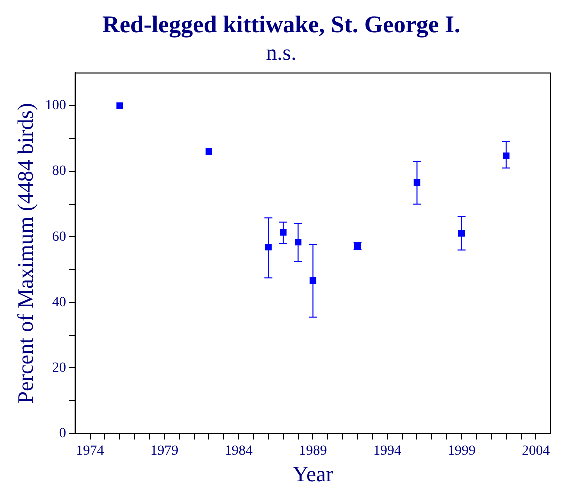  I want to click on x-tick-label: 1979, so click(164, 451).